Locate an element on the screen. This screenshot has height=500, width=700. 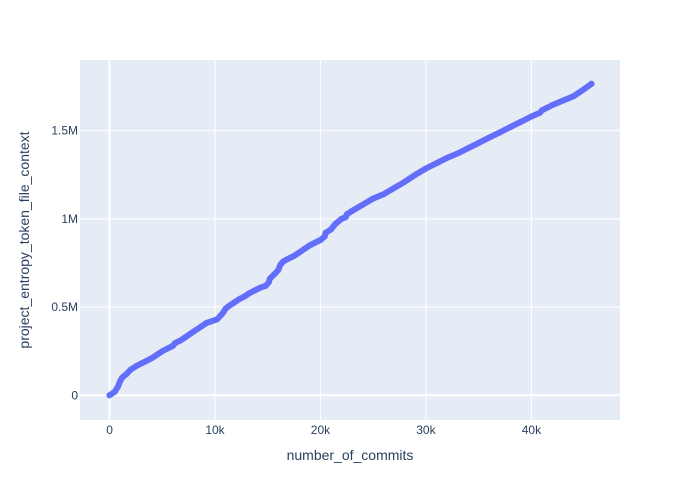
y-tick-label: 1M is located at coordinates (69, 219).